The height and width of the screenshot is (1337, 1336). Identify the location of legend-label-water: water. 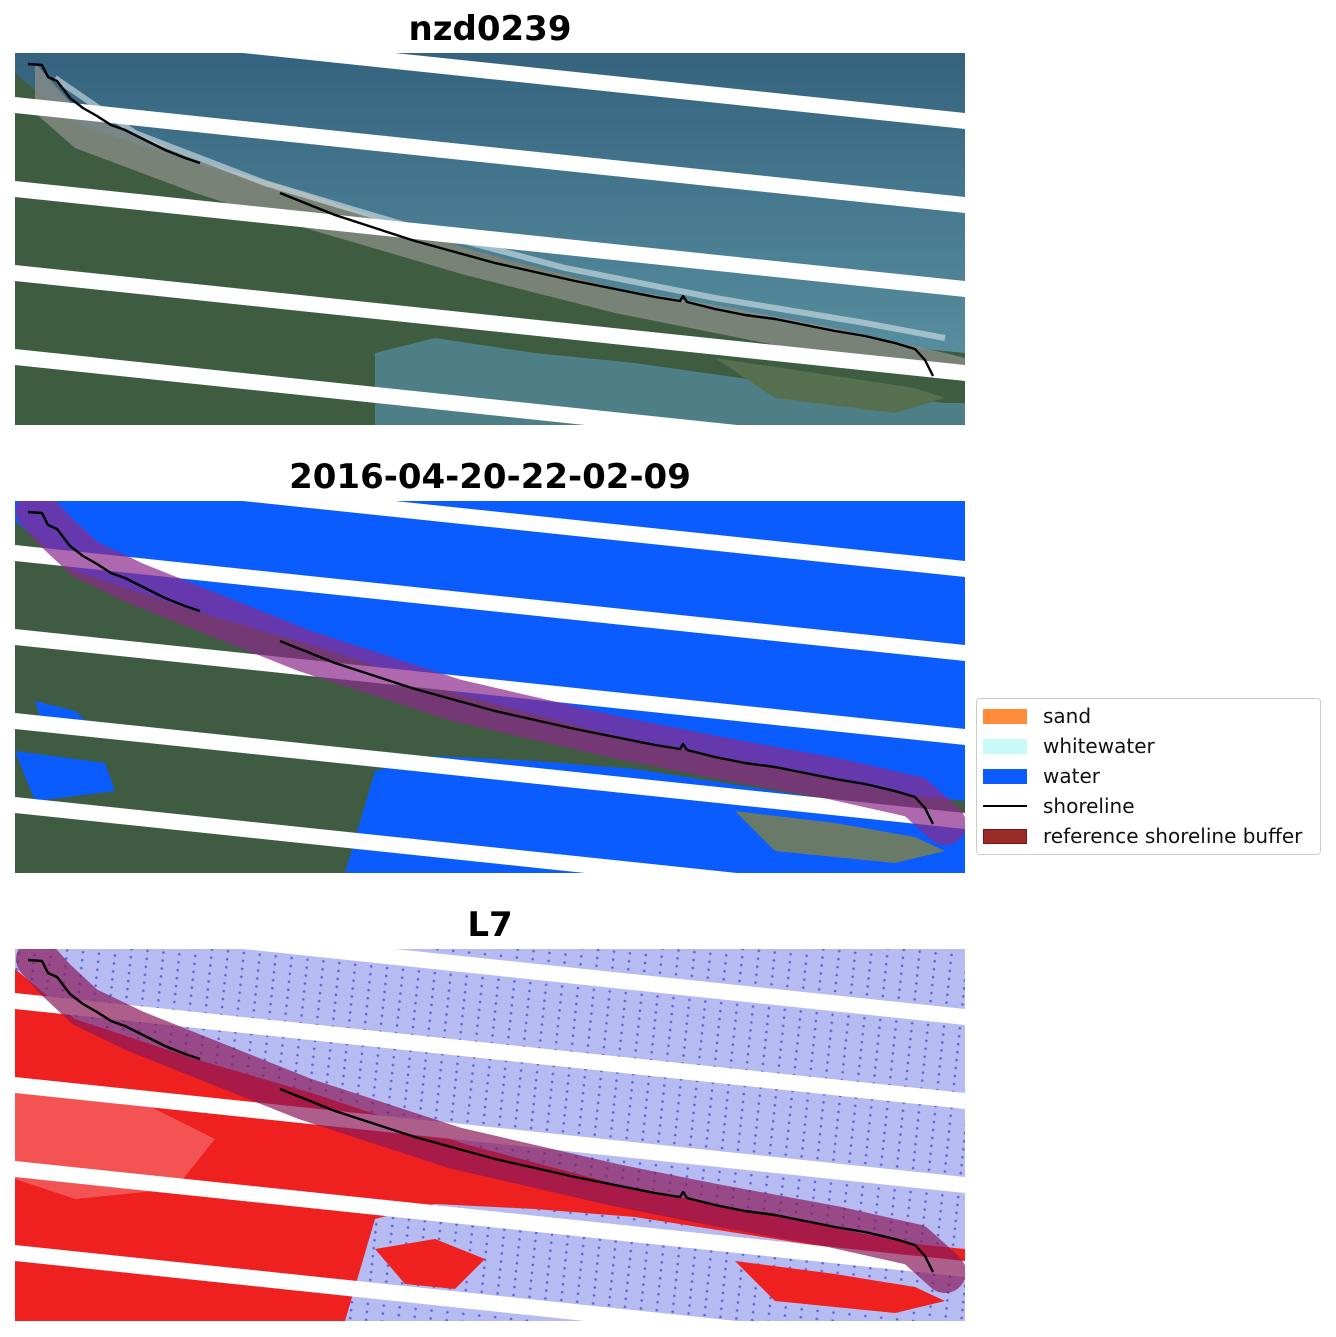
(1071, 776).